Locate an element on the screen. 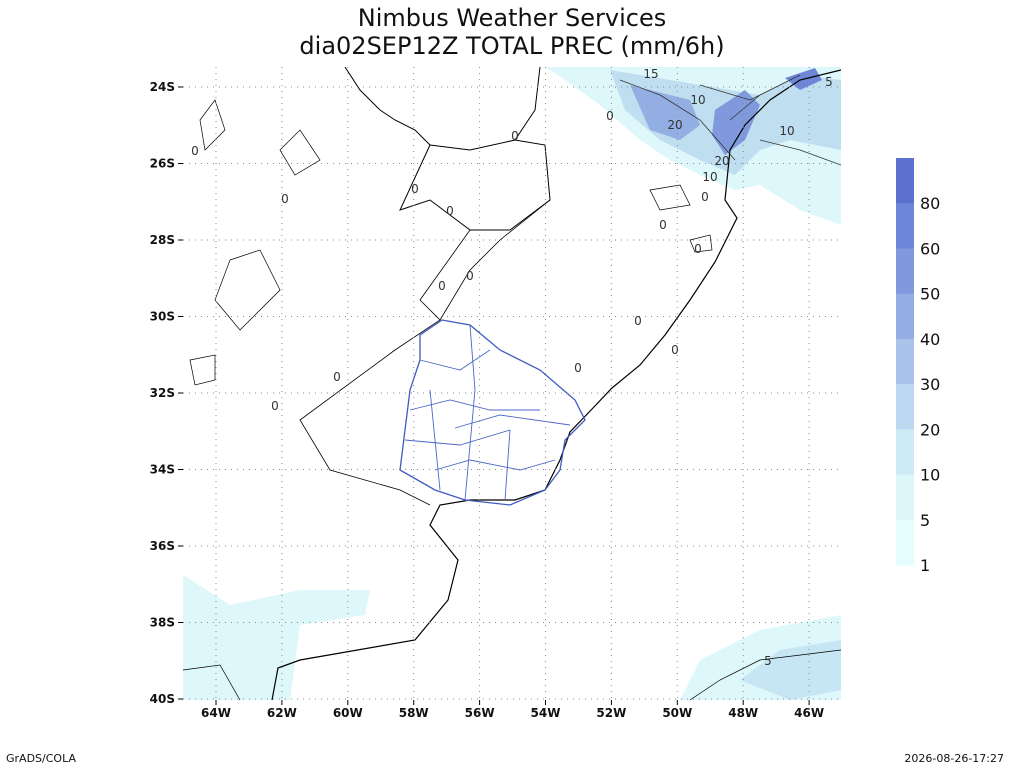  uruguay-outline is located at coordinates (492, 412).